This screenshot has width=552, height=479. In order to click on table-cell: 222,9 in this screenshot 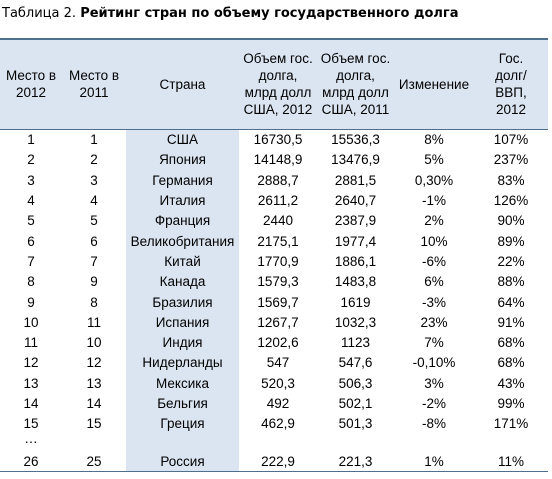, I will do `click(278, 461)`.